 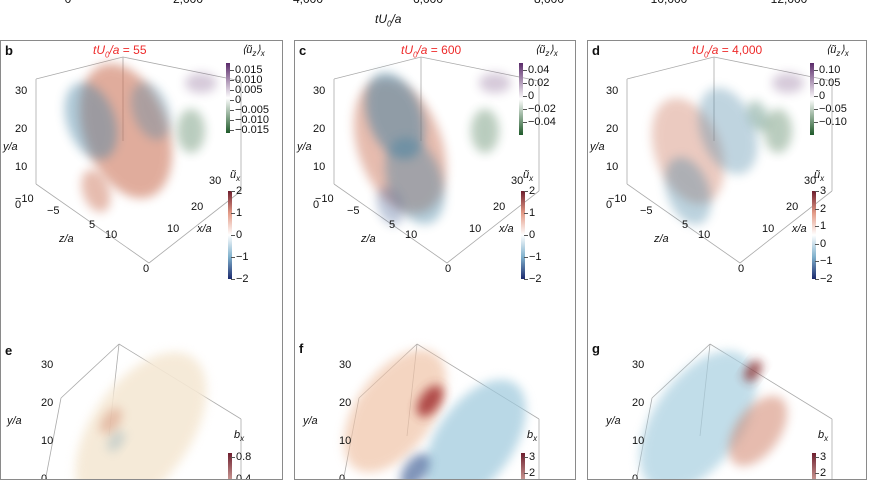 I want to click on uz-colorbar-tick: −0.04, so click(x=539, y=122).